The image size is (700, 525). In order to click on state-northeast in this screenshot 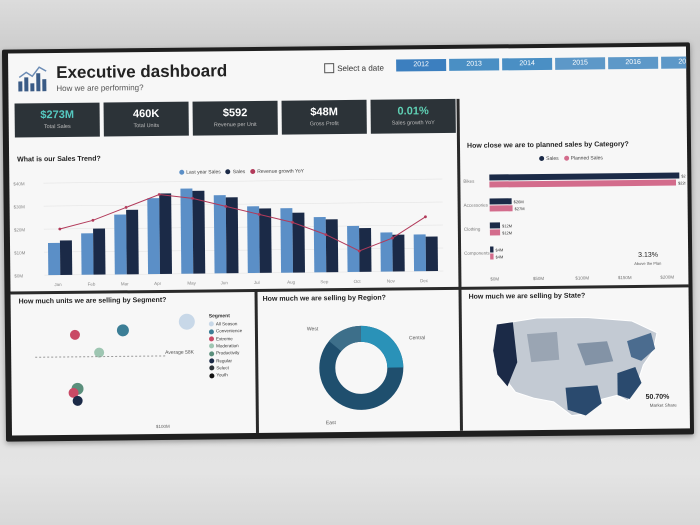, I will do `click(641, 346)`.